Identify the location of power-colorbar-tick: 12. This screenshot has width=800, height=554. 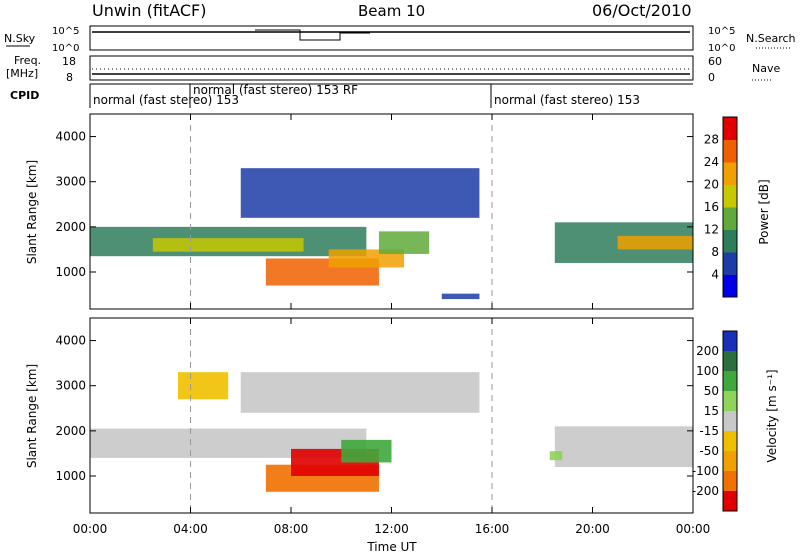
(711, 230).